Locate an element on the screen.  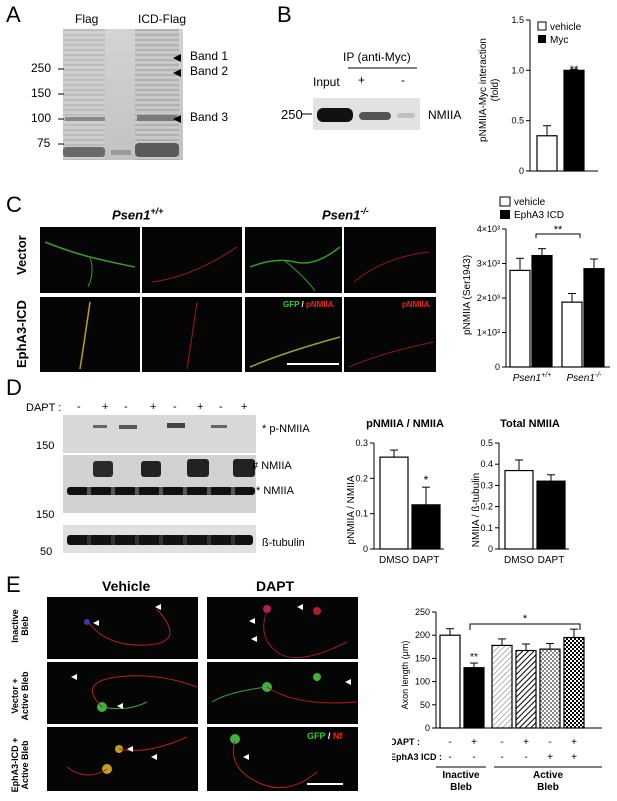
blot-tubulin is located at coordinates (159, 539).